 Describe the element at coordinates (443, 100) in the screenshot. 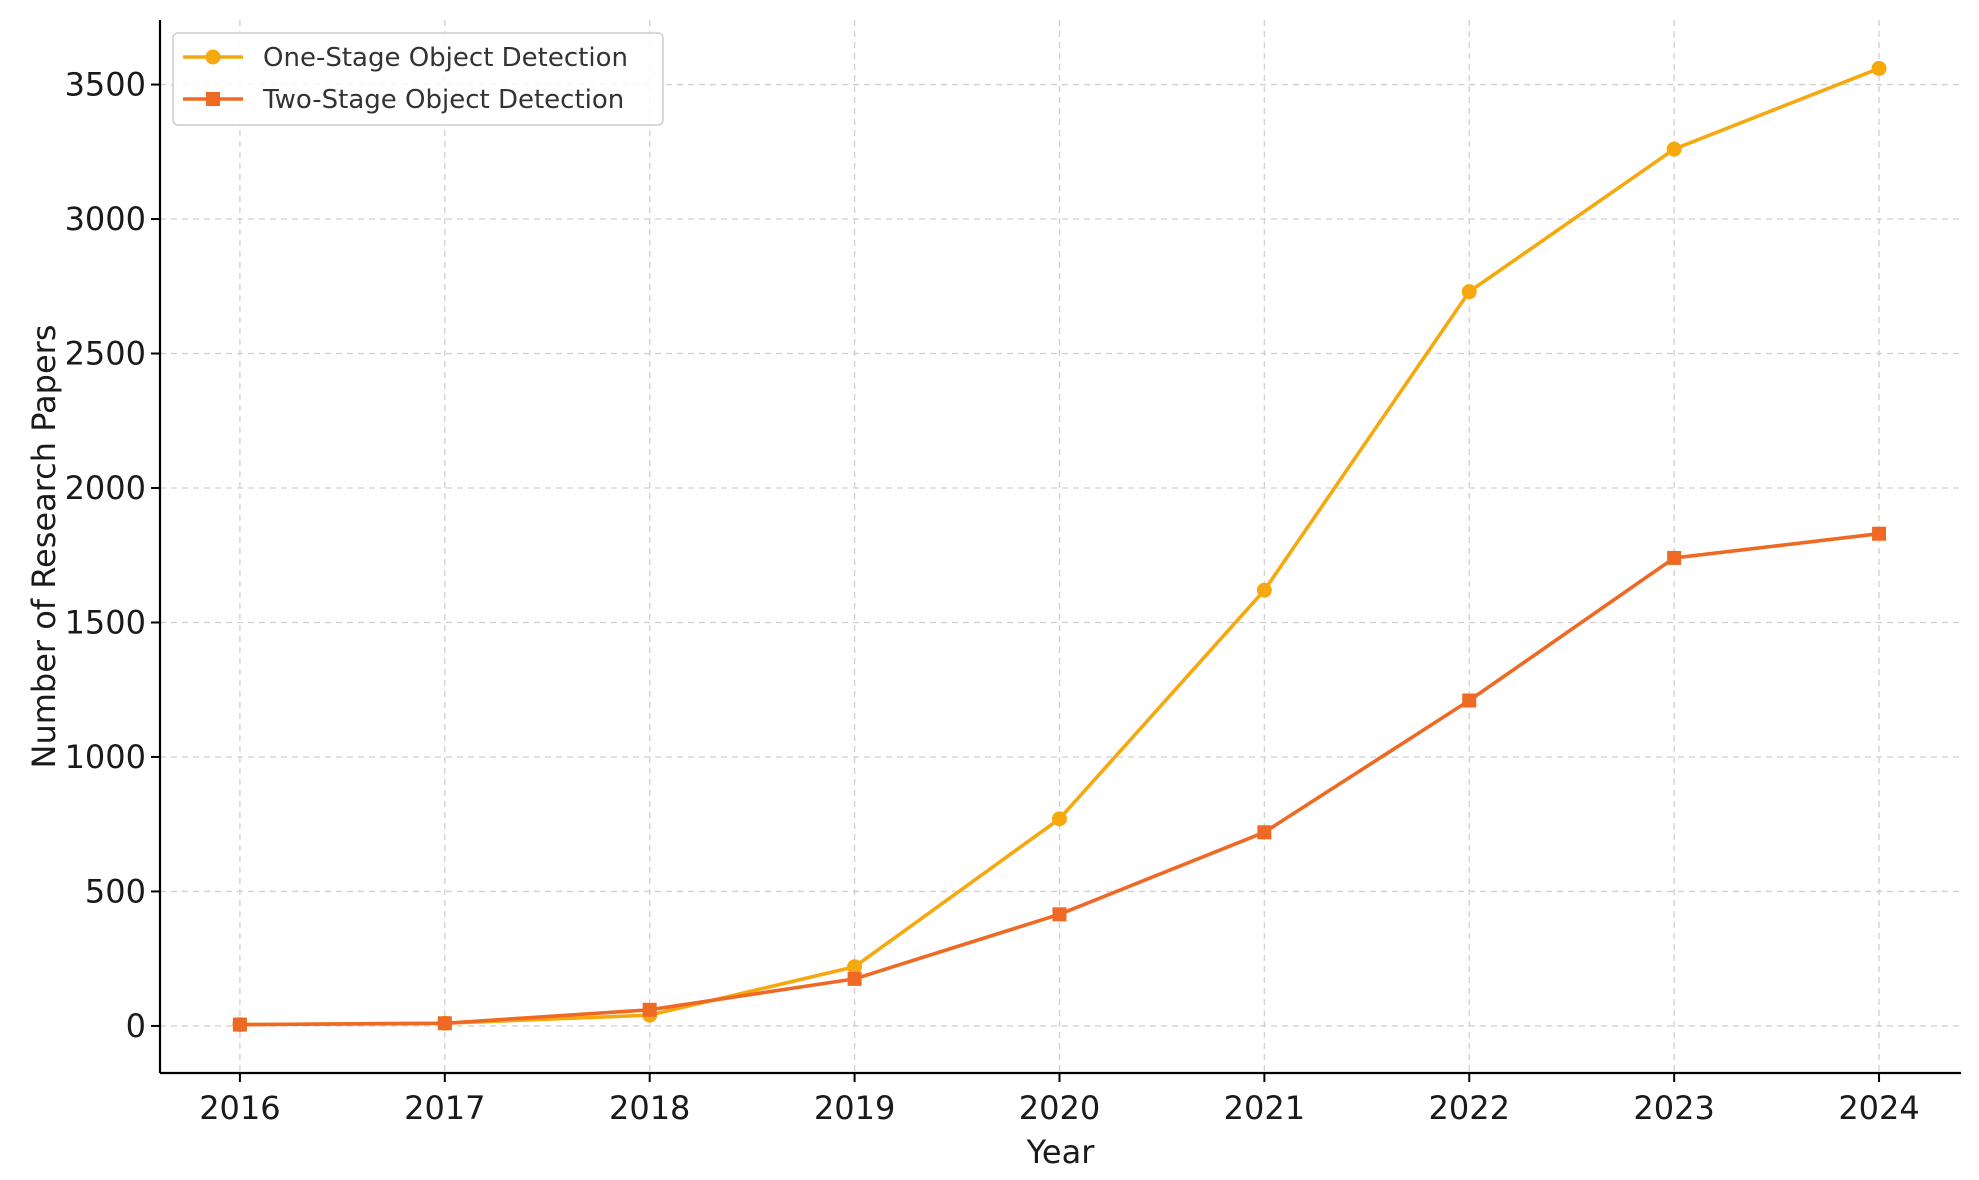

I see `legend-label: Two-Stage Object Detection` at that location.